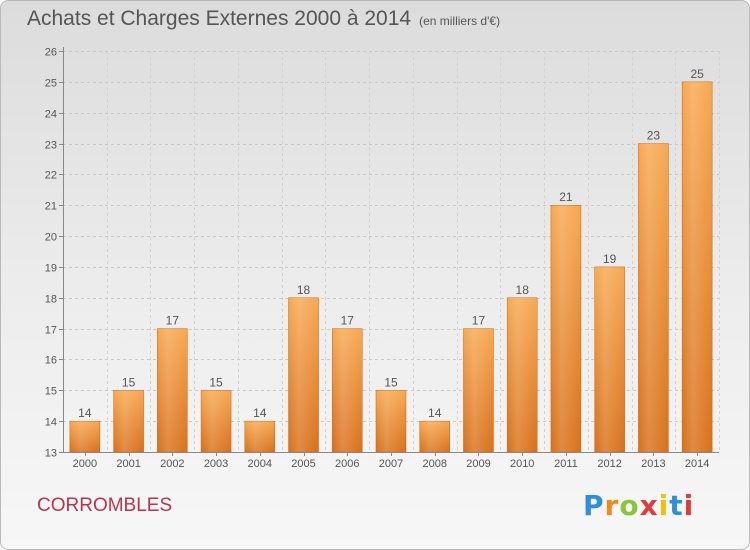 The width and height of the screenshot is (750, 550). What do you see at coordinates (610, 259) in the screenshot?
I see `data-label: 19` at bounding box center [610, 259].